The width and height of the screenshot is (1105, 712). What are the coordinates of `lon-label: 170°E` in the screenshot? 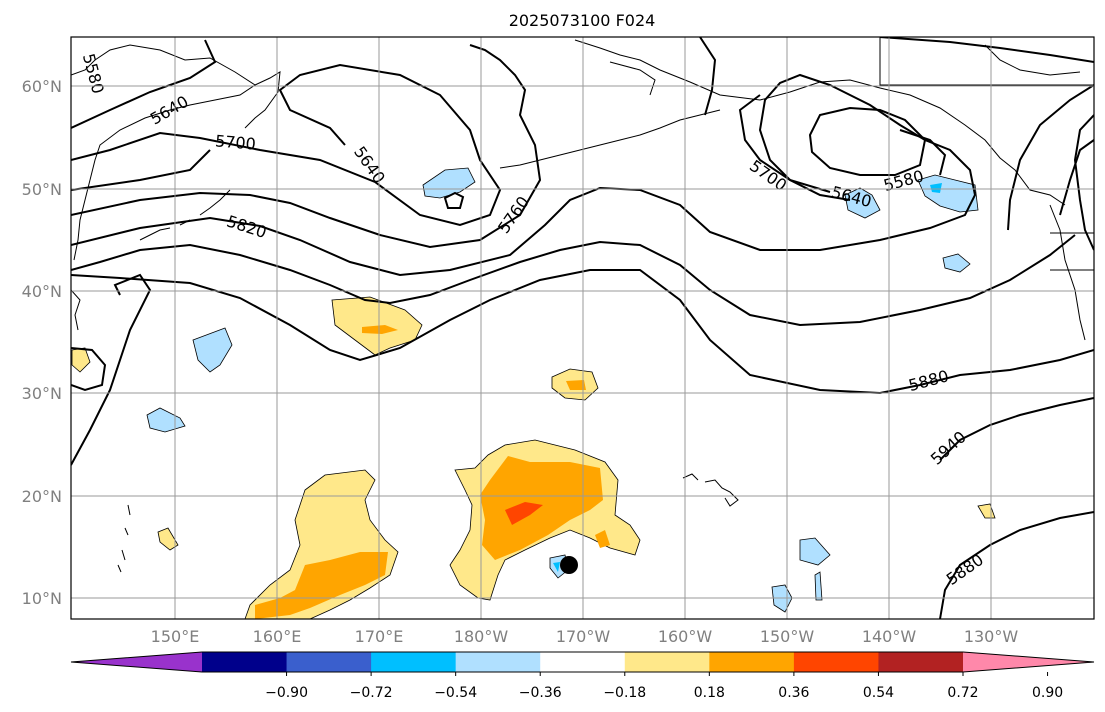 It's located at (379, 636).